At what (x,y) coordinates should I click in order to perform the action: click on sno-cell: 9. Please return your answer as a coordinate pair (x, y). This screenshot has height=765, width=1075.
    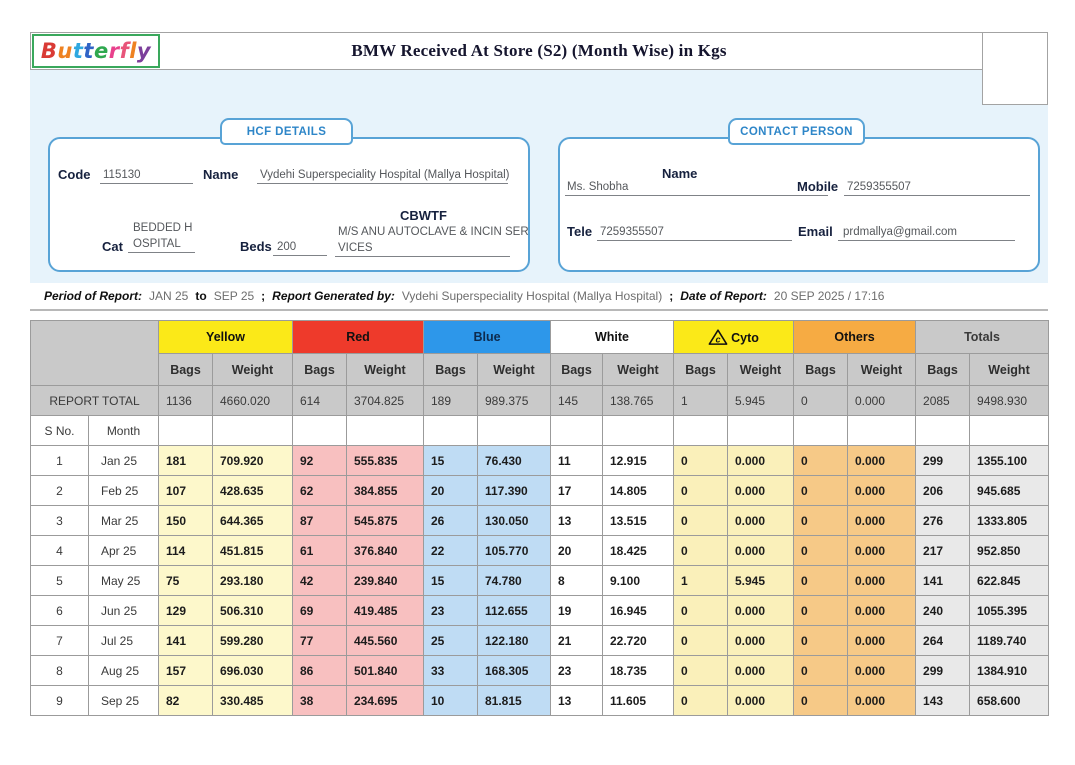
    Looking at the image, I should click on (59, 700).